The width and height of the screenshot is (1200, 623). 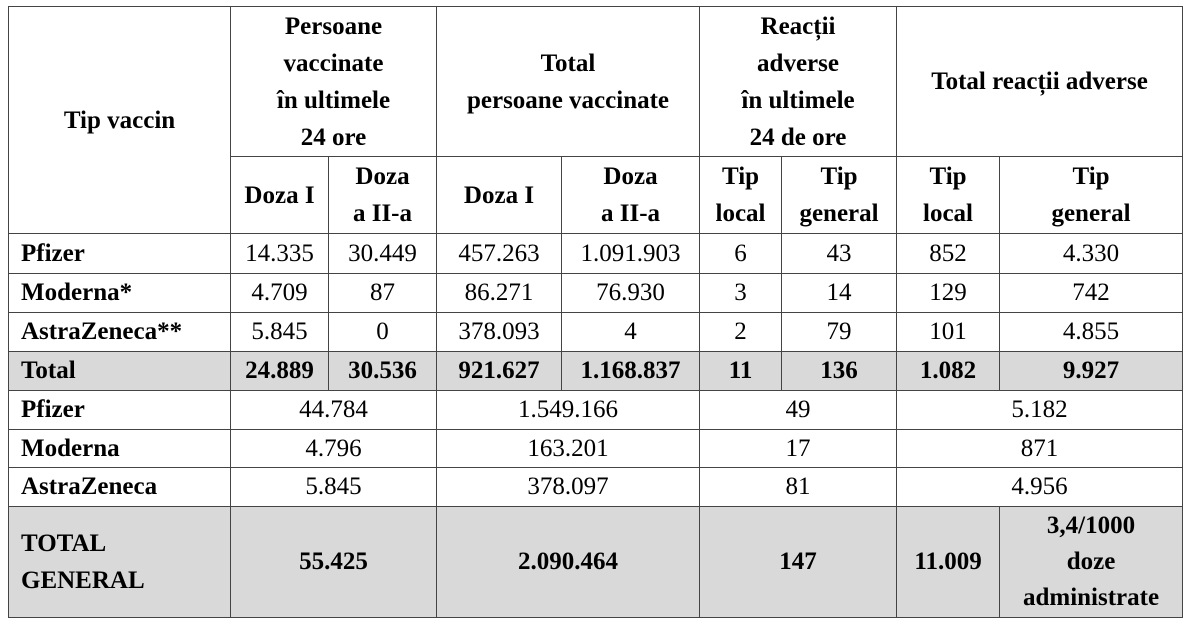 What do you see at coordinates (839, 253) in the screenshot?
I see `cell: 43` at bounding box center [839, 253].